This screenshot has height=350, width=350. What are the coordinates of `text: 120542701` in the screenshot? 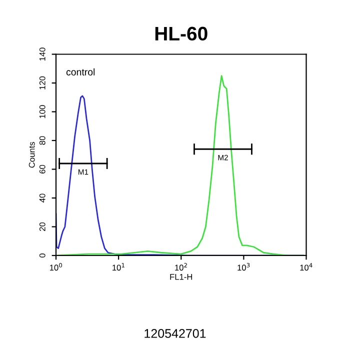 It's located at (175, 333).